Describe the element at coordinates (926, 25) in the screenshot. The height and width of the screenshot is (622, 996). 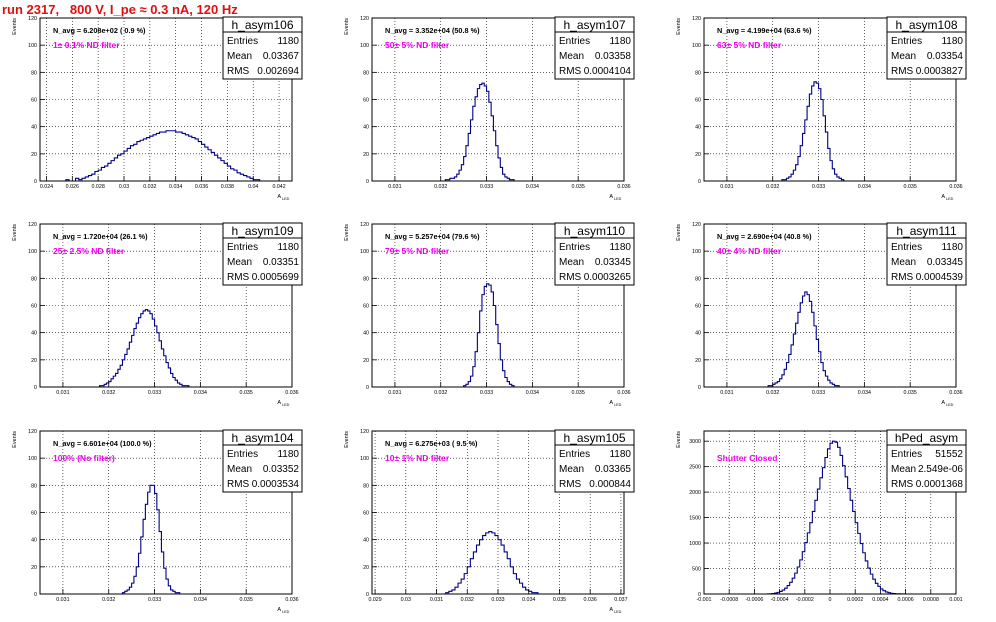
I see `histogram-name: h_asym108` at that location.